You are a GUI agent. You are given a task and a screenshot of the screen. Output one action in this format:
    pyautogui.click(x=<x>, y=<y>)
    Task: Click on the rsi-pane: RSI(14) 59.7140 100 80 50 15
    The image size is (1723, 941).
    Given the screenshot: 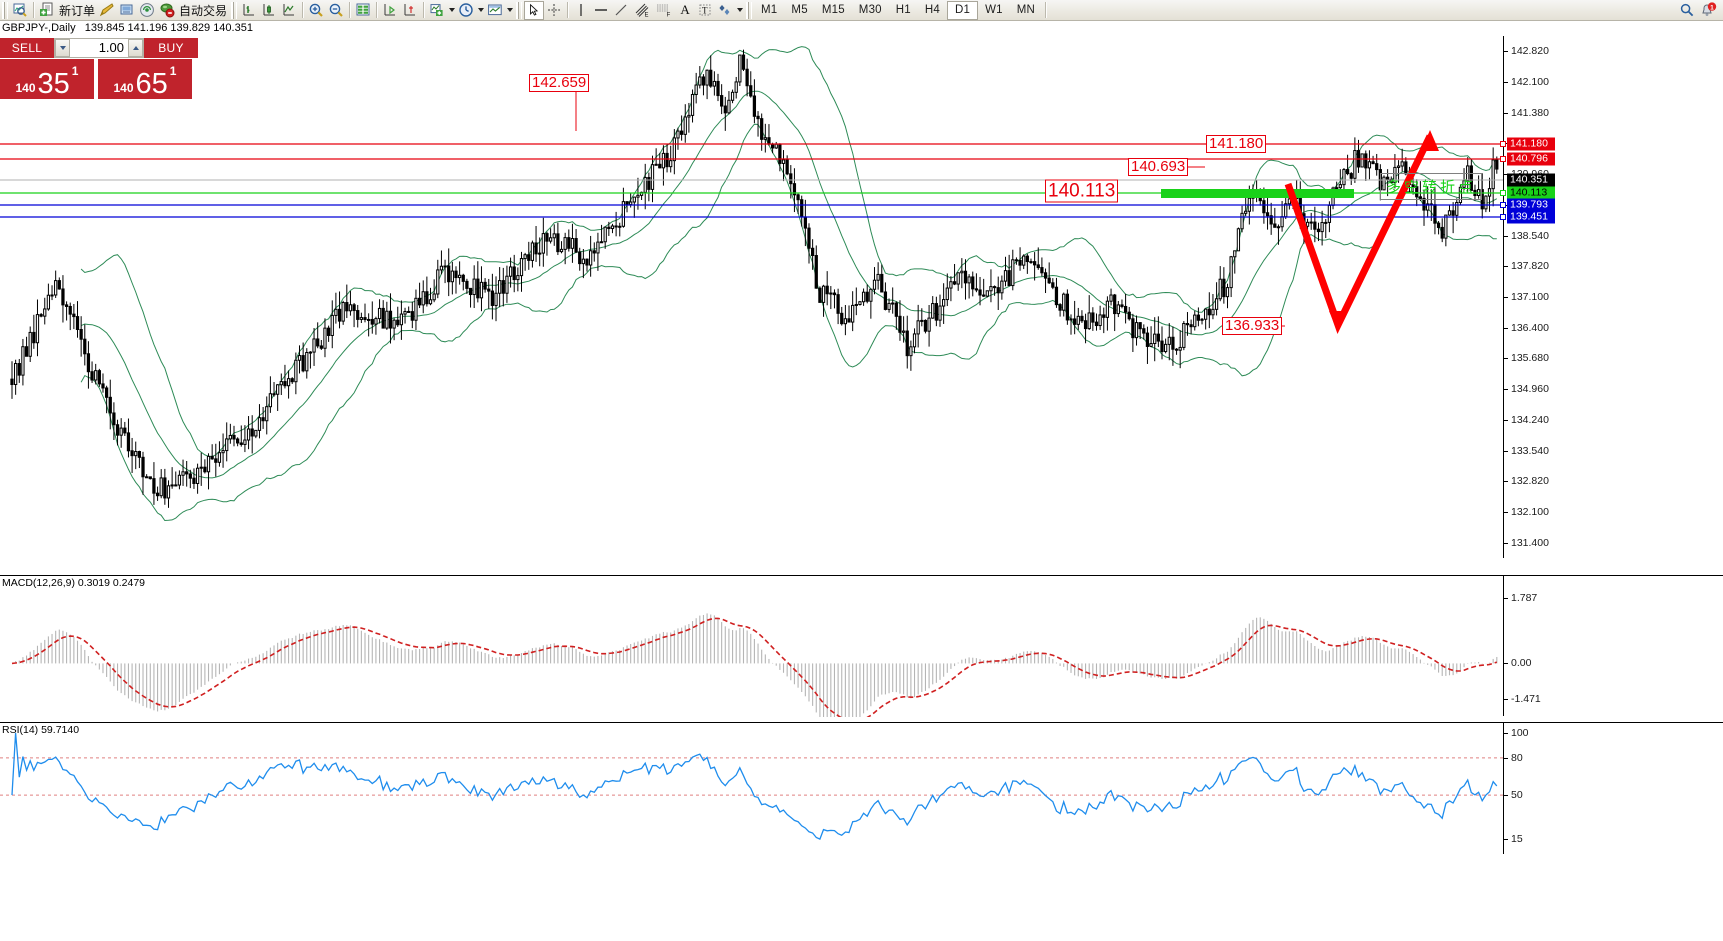 What is the action you would take?
    pyautogui.click(x=861, y=788)
    